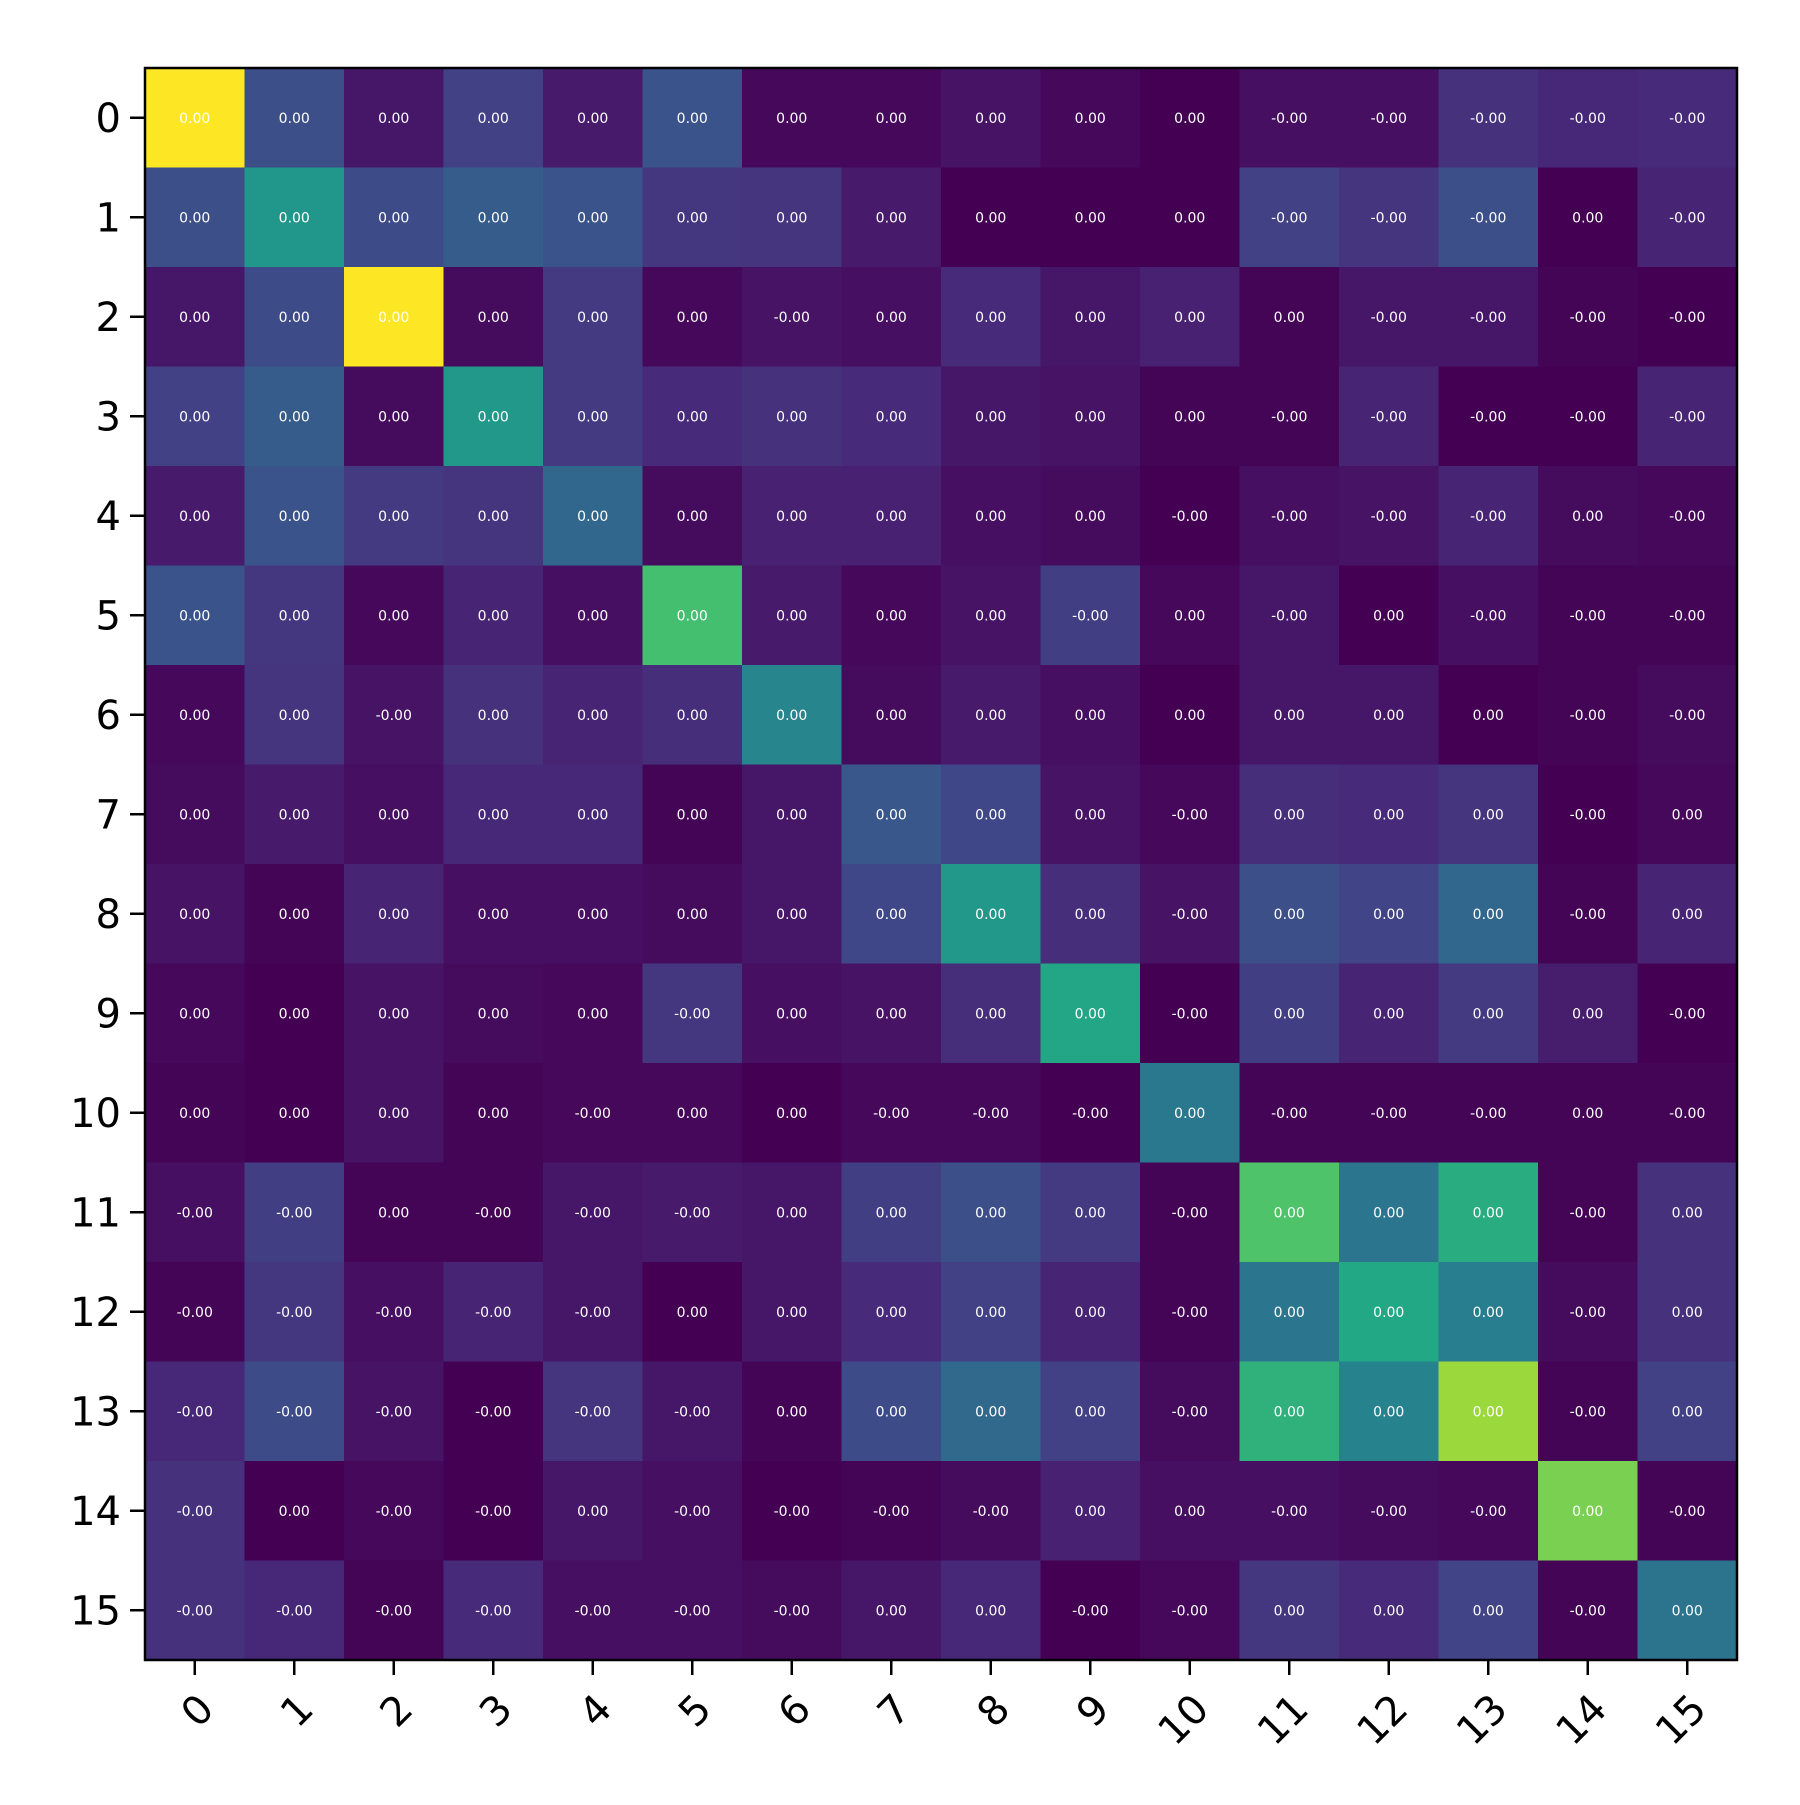 The width and height of the screenshot is (1800, 1805). Describe the element at coordinates (1482, 1720) in the screenshot. I see `x-tick-label: 13` at that location.